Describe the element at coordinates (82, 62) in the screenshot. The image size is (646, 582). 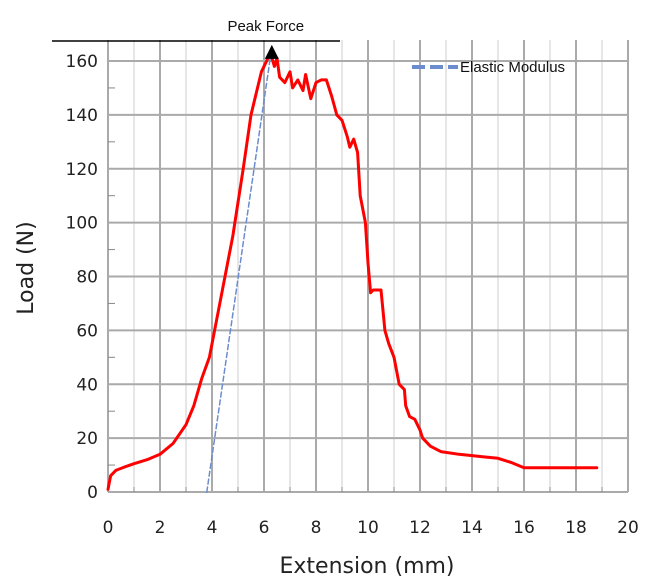
I see `y-tick-label: 160` at that location.